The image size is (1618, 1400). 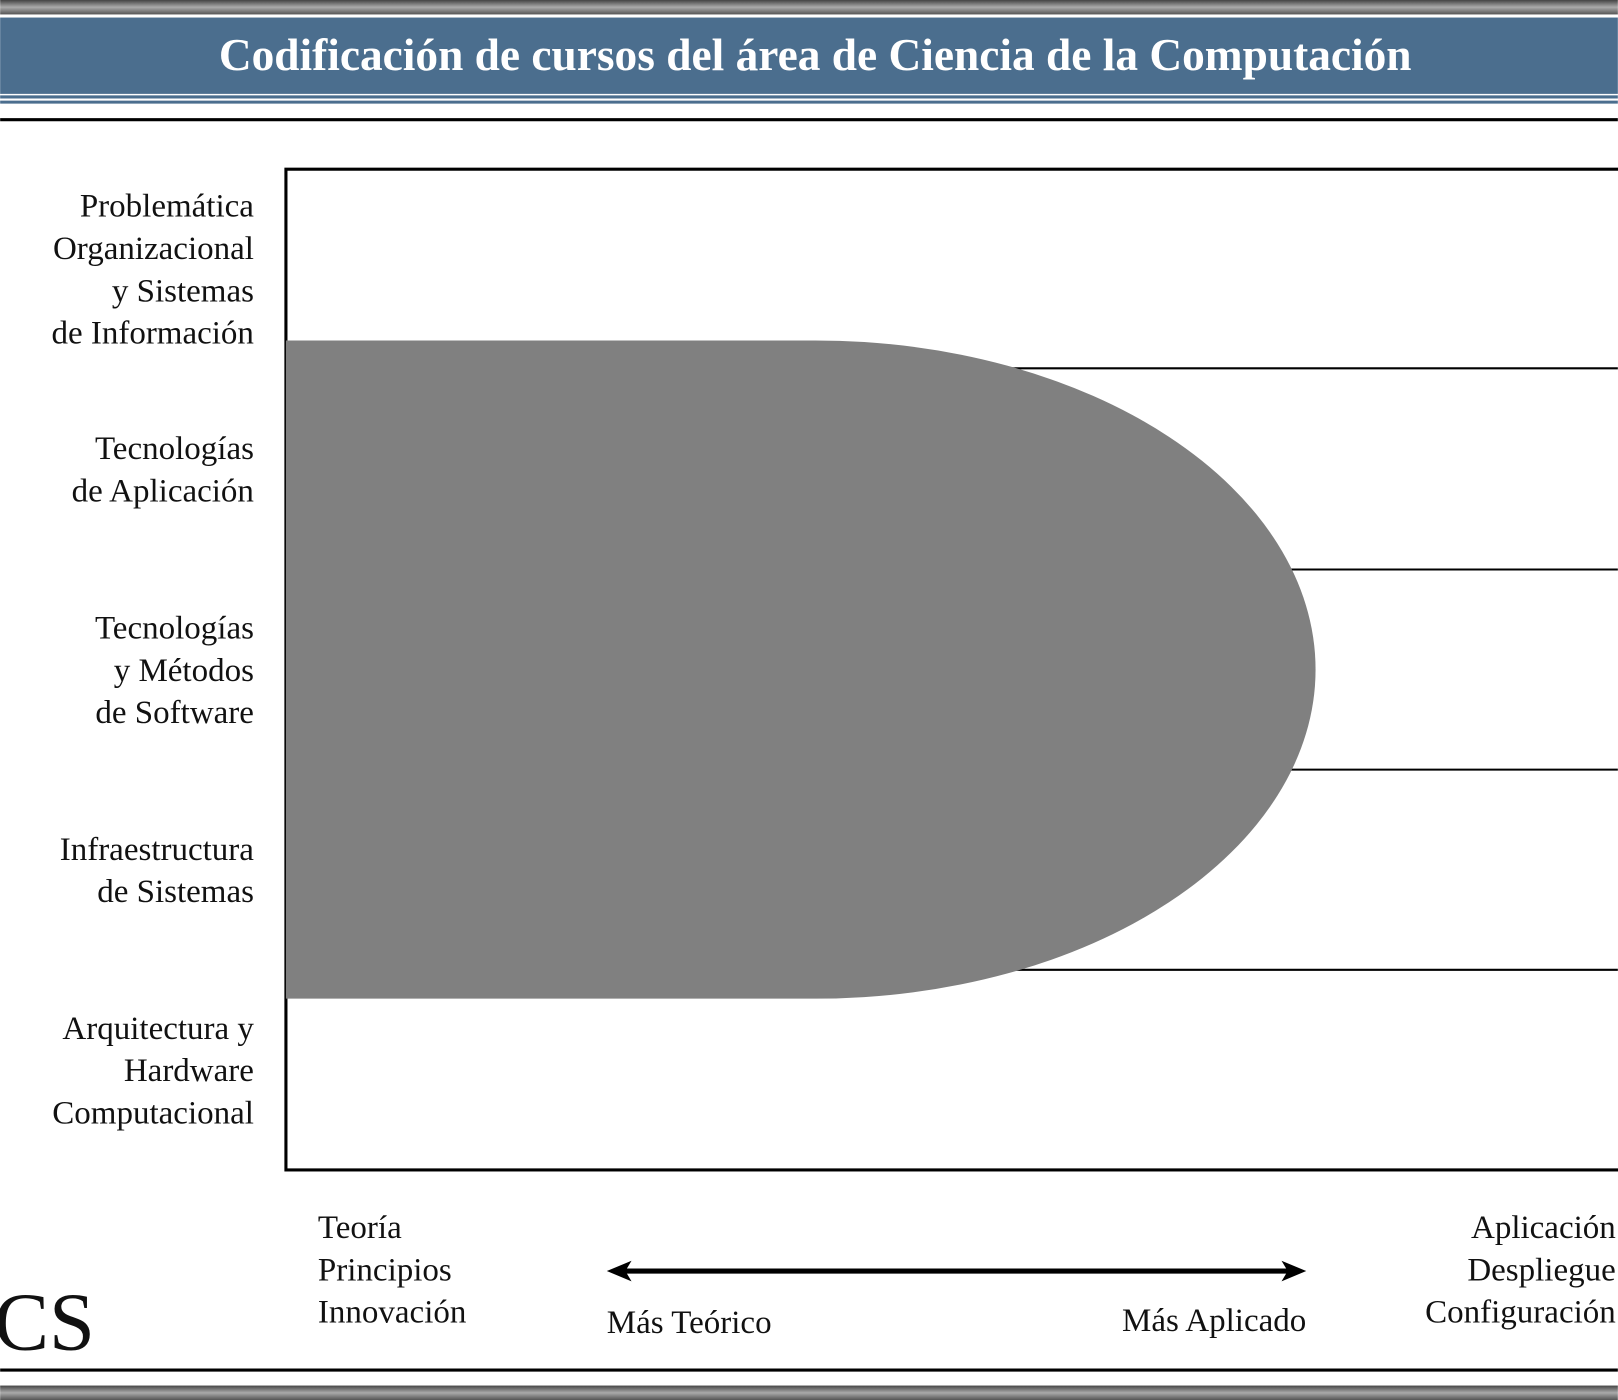 What do you see at coordinates (184, 671) in the screenshot?
I see `row-label: y Métodos` at bounding box center [184, 671].